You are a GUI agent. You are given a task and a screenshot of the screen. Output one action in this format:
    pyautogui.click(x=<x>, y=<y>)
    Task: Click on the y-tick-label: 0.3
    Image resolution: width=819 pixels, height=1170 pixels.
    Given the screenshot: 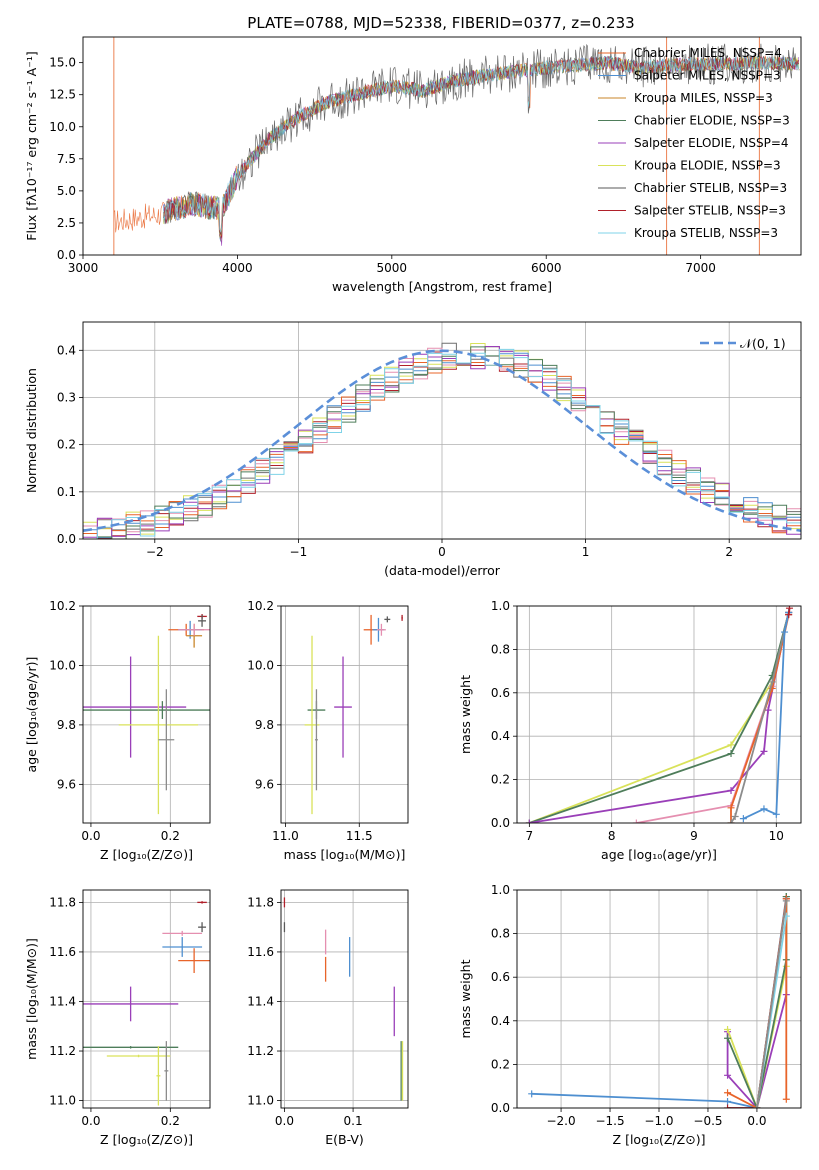 What is the action you would take?
    pyautogui.click(x=66, y=397)
    